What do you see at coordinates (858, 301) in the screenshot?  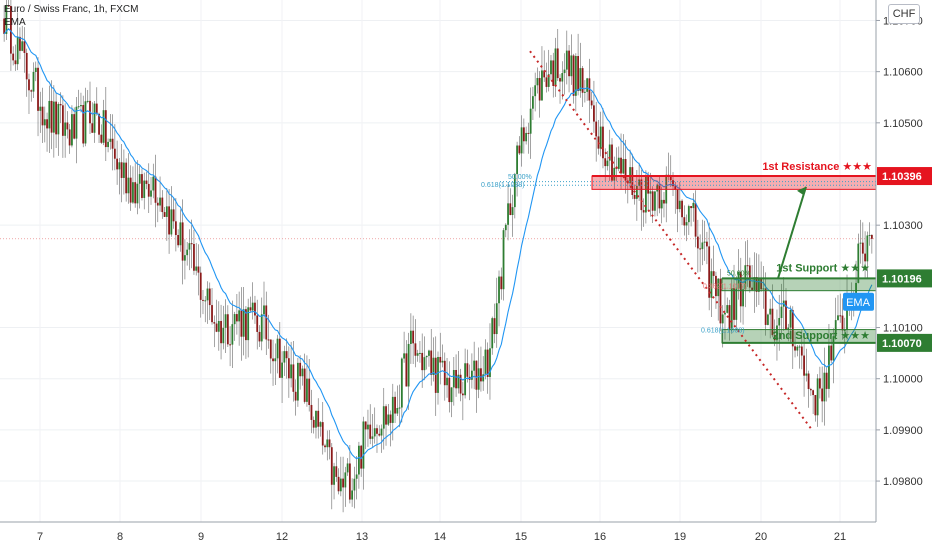 I see `ema-badge` at bounding box center [858, 301].